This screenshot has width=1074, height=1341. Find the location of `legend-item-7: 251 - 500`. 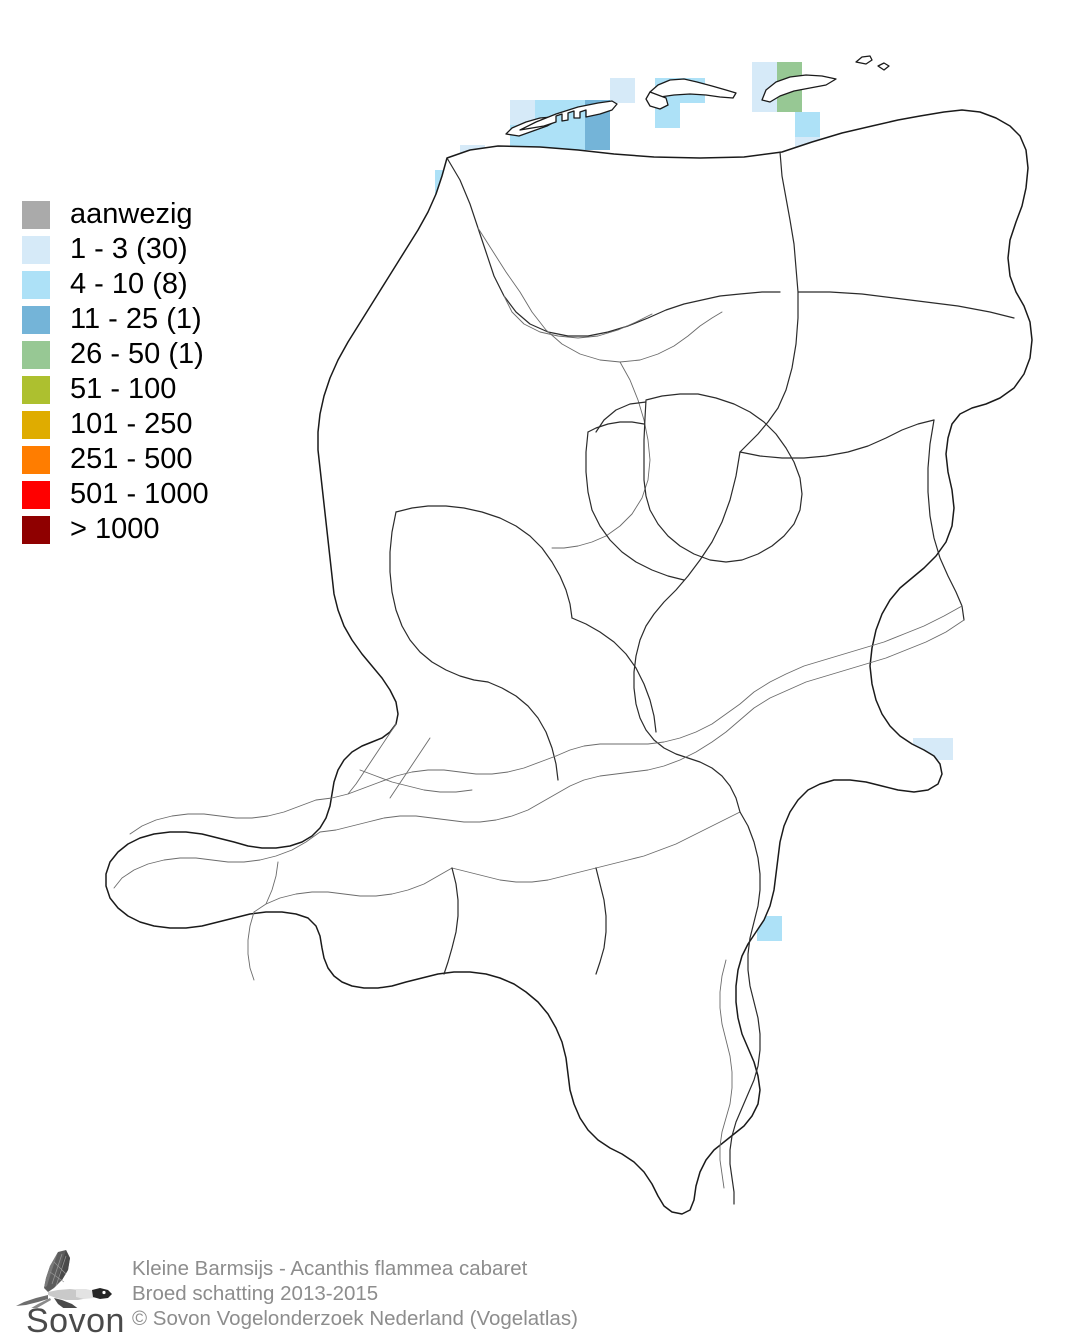

legend-item-7: 251 - 500 is located at coordinates (172, 459).